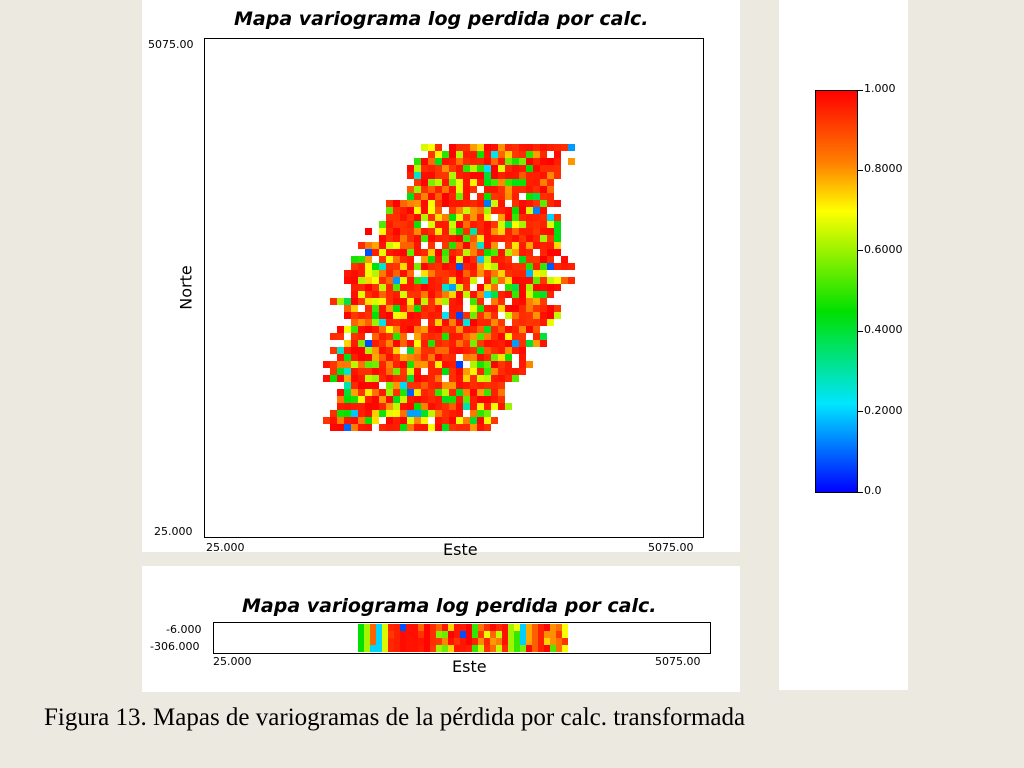 This screenshot has width=1024, height=768. What do you see at coordinates (175, 646) in the screenshot?
I see `section-y-tick-bottom: -306.000` at bounding box center [175, 646].